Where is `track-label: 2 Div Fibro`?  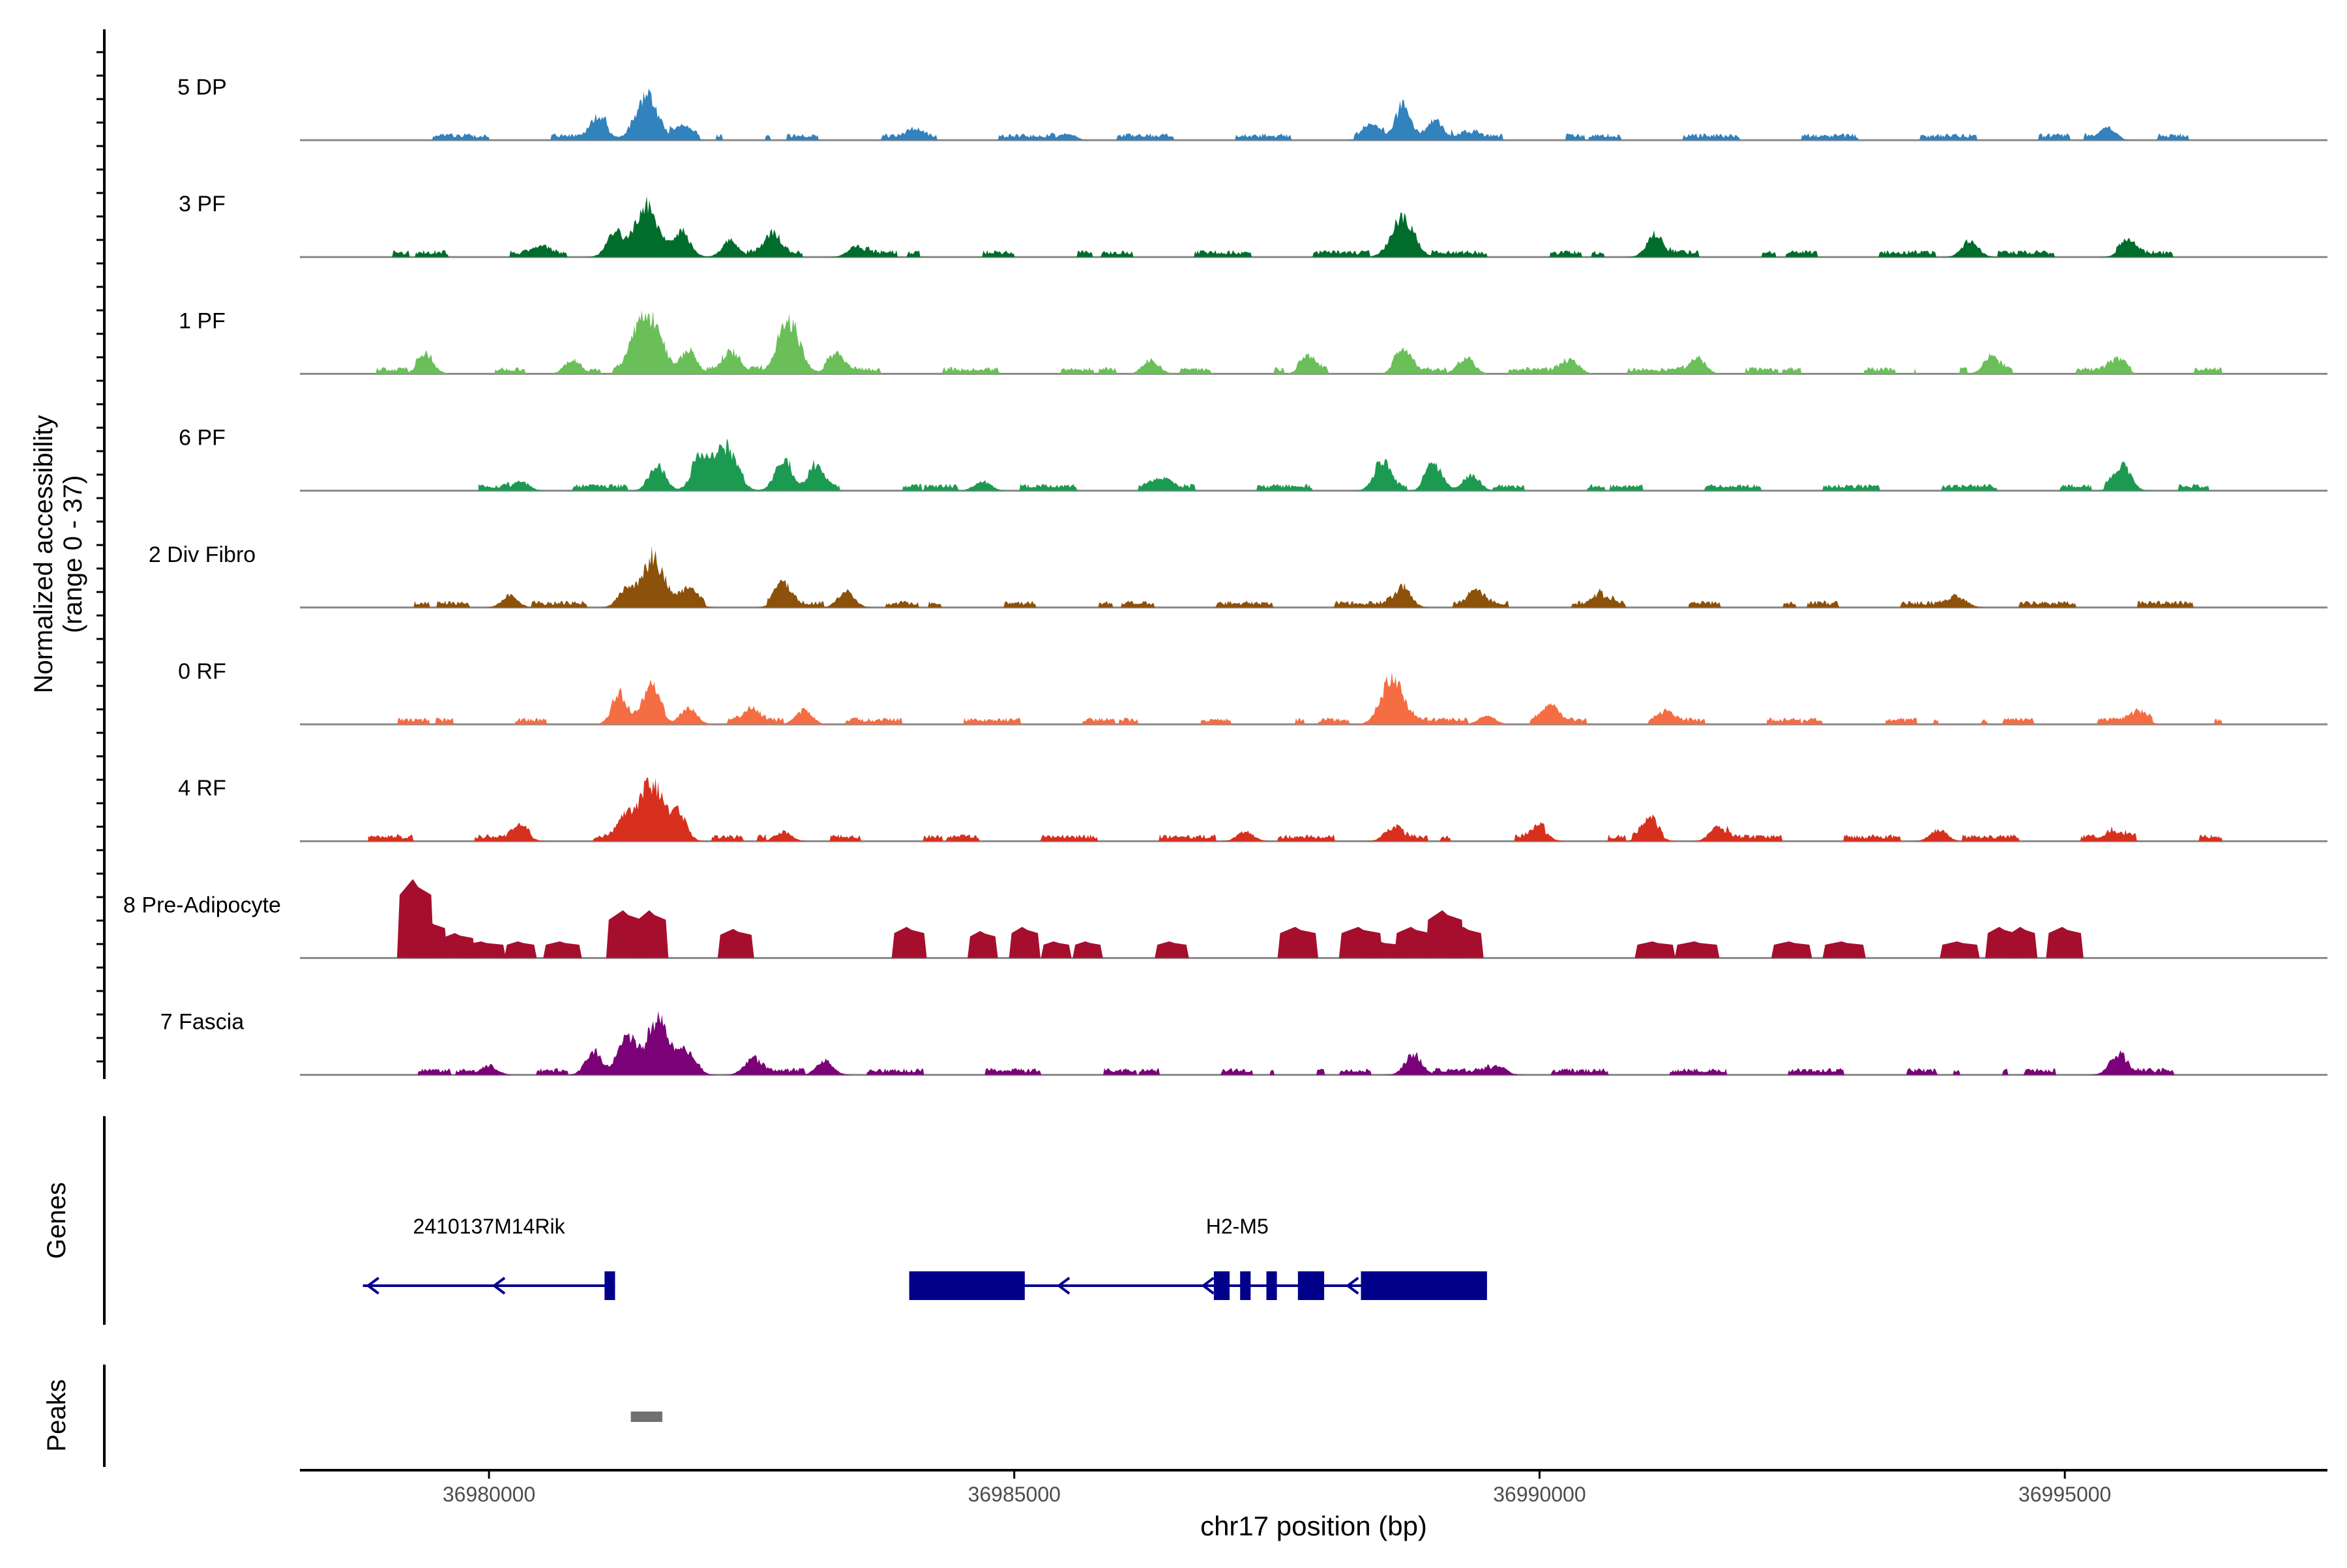
track-label: 2 Div Fibro is located at coordinates (202, 555).